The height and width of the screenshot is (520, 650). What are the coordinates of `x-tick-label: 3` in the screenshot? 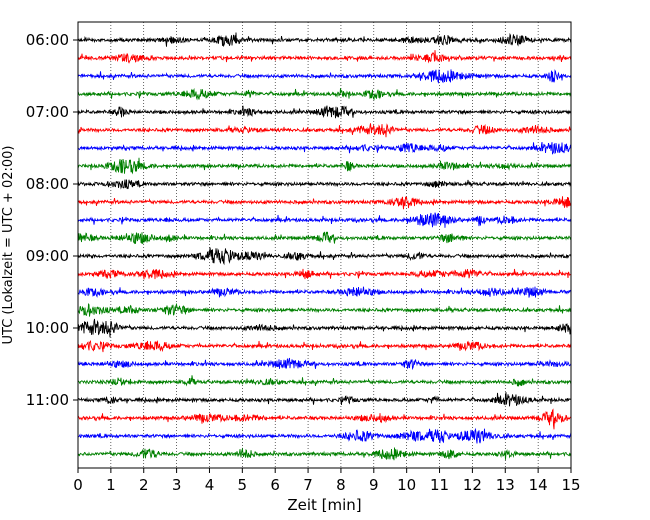 It's located at (177, 485).